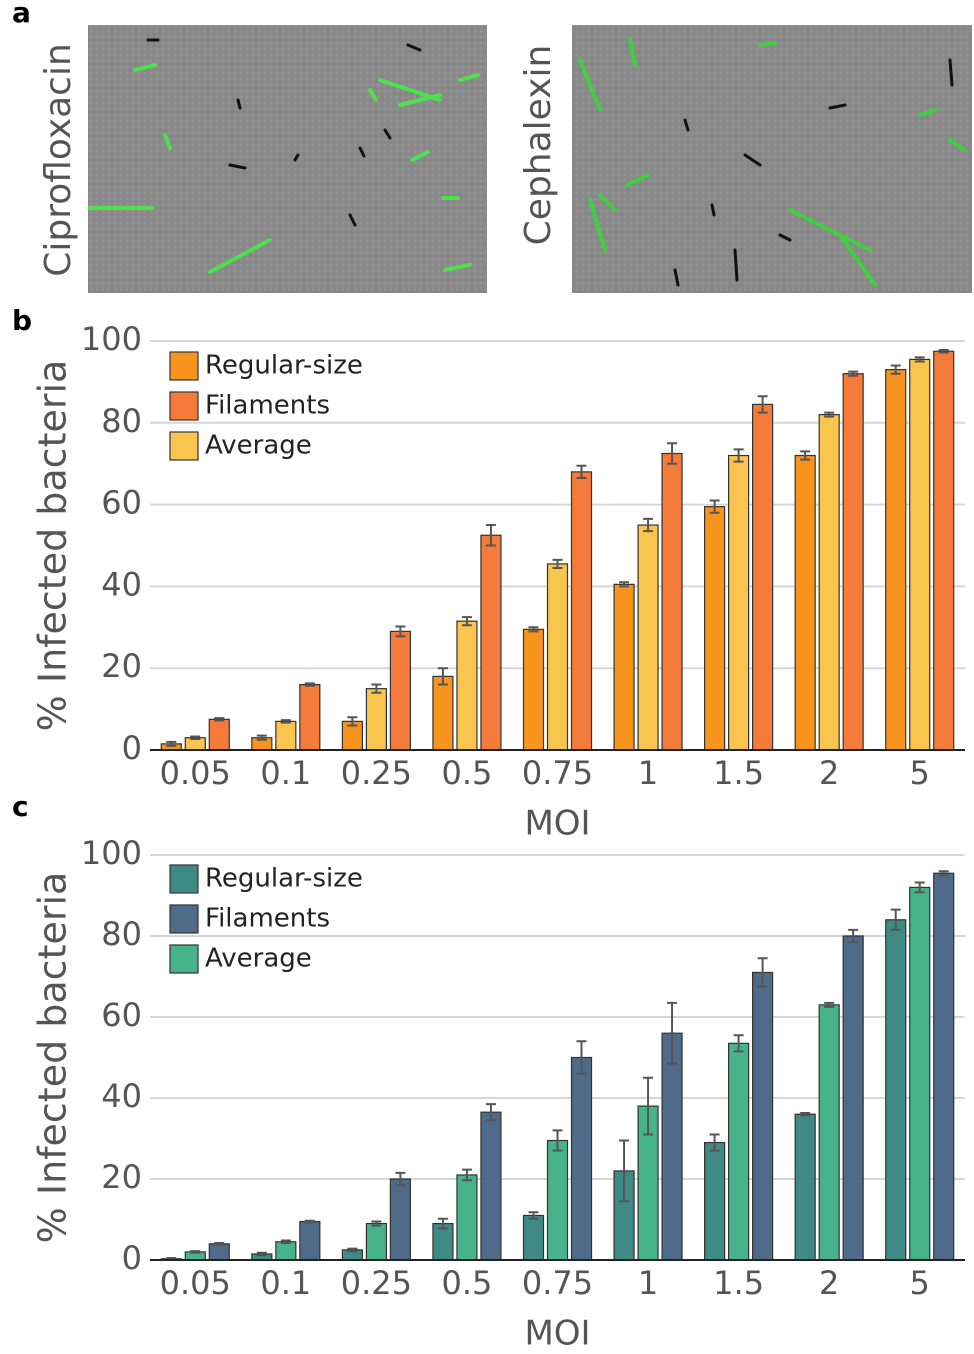 This screenshot has width=974, height=1354. I want to click on legend-label: Average, so click(258, 959).